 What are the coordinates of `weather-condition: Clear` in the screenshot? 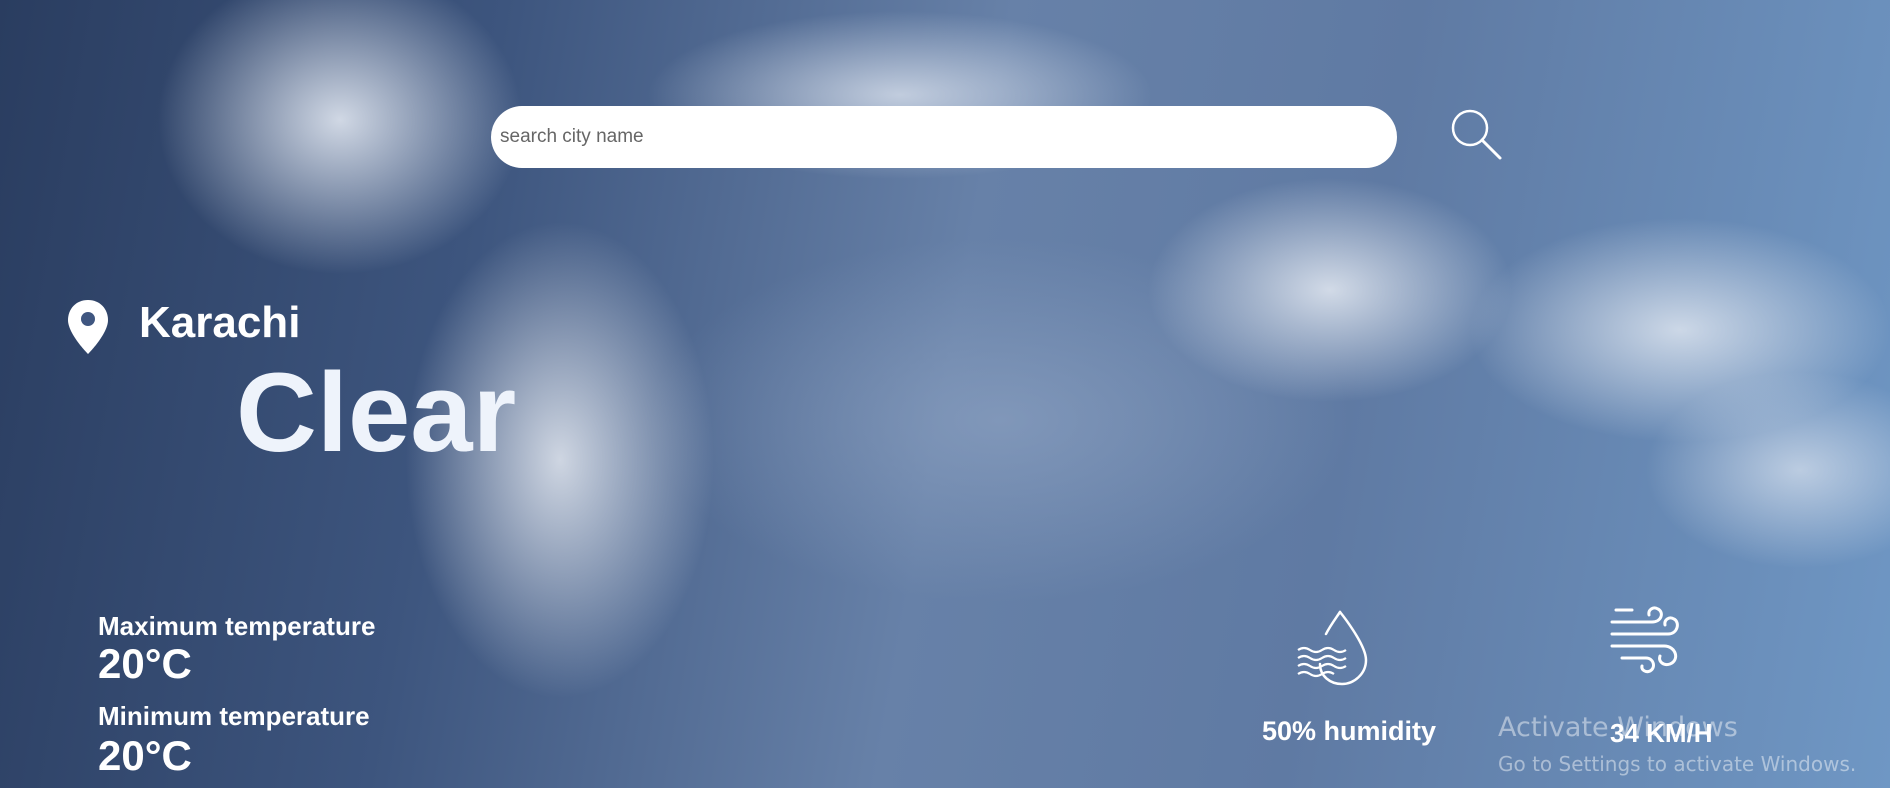 It's located at (376, 412).